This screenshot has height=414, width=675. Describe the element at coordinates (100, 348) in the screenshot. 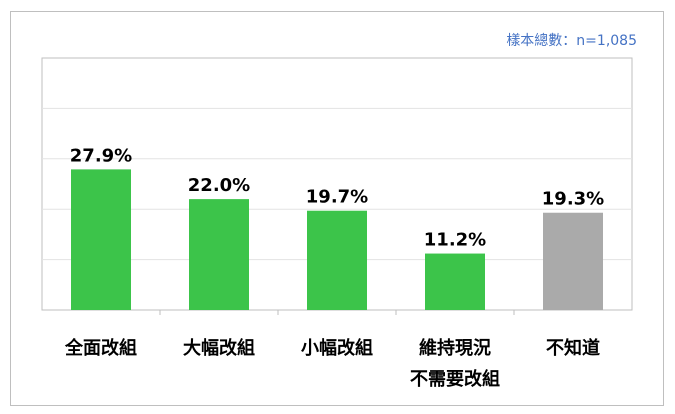

I see `category-label: 全面改組` at that location.